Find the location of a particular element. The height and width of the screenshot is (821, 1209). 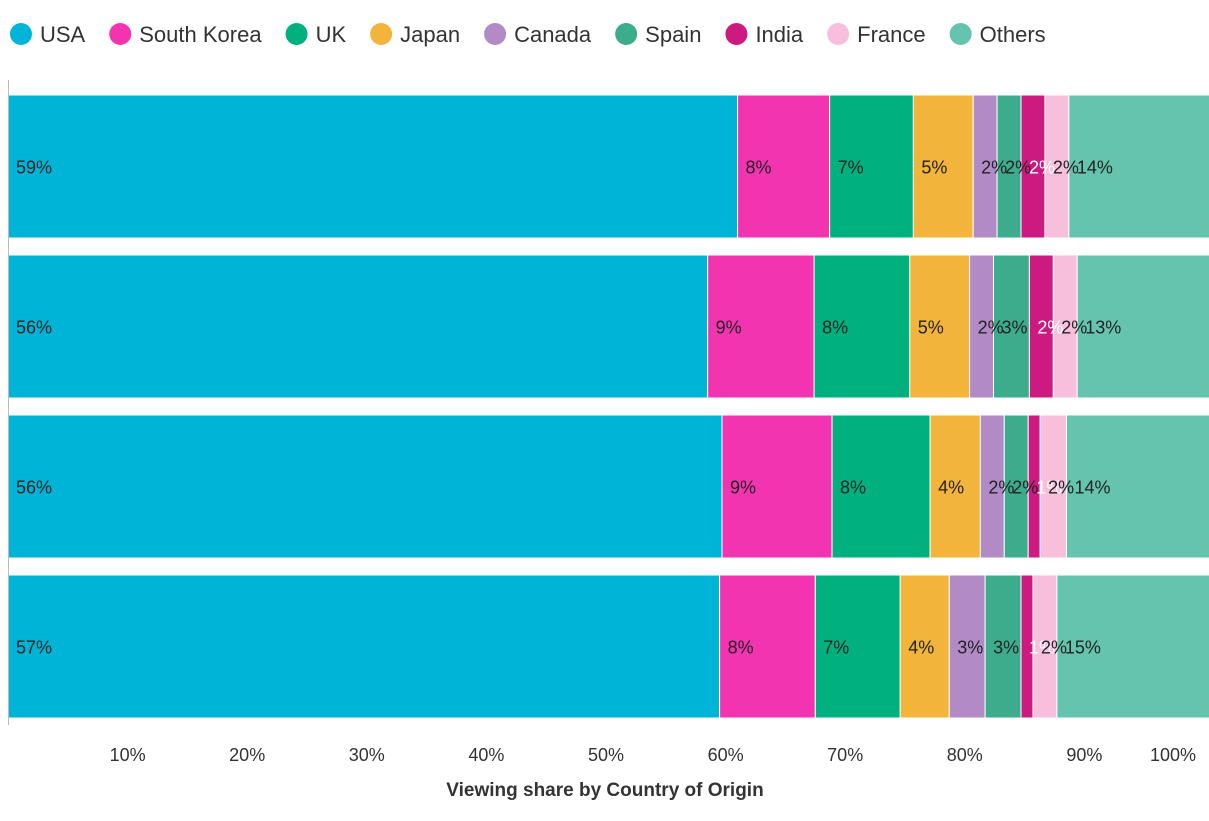

x-tick-label: 10% is located at coordinates (128, 755).